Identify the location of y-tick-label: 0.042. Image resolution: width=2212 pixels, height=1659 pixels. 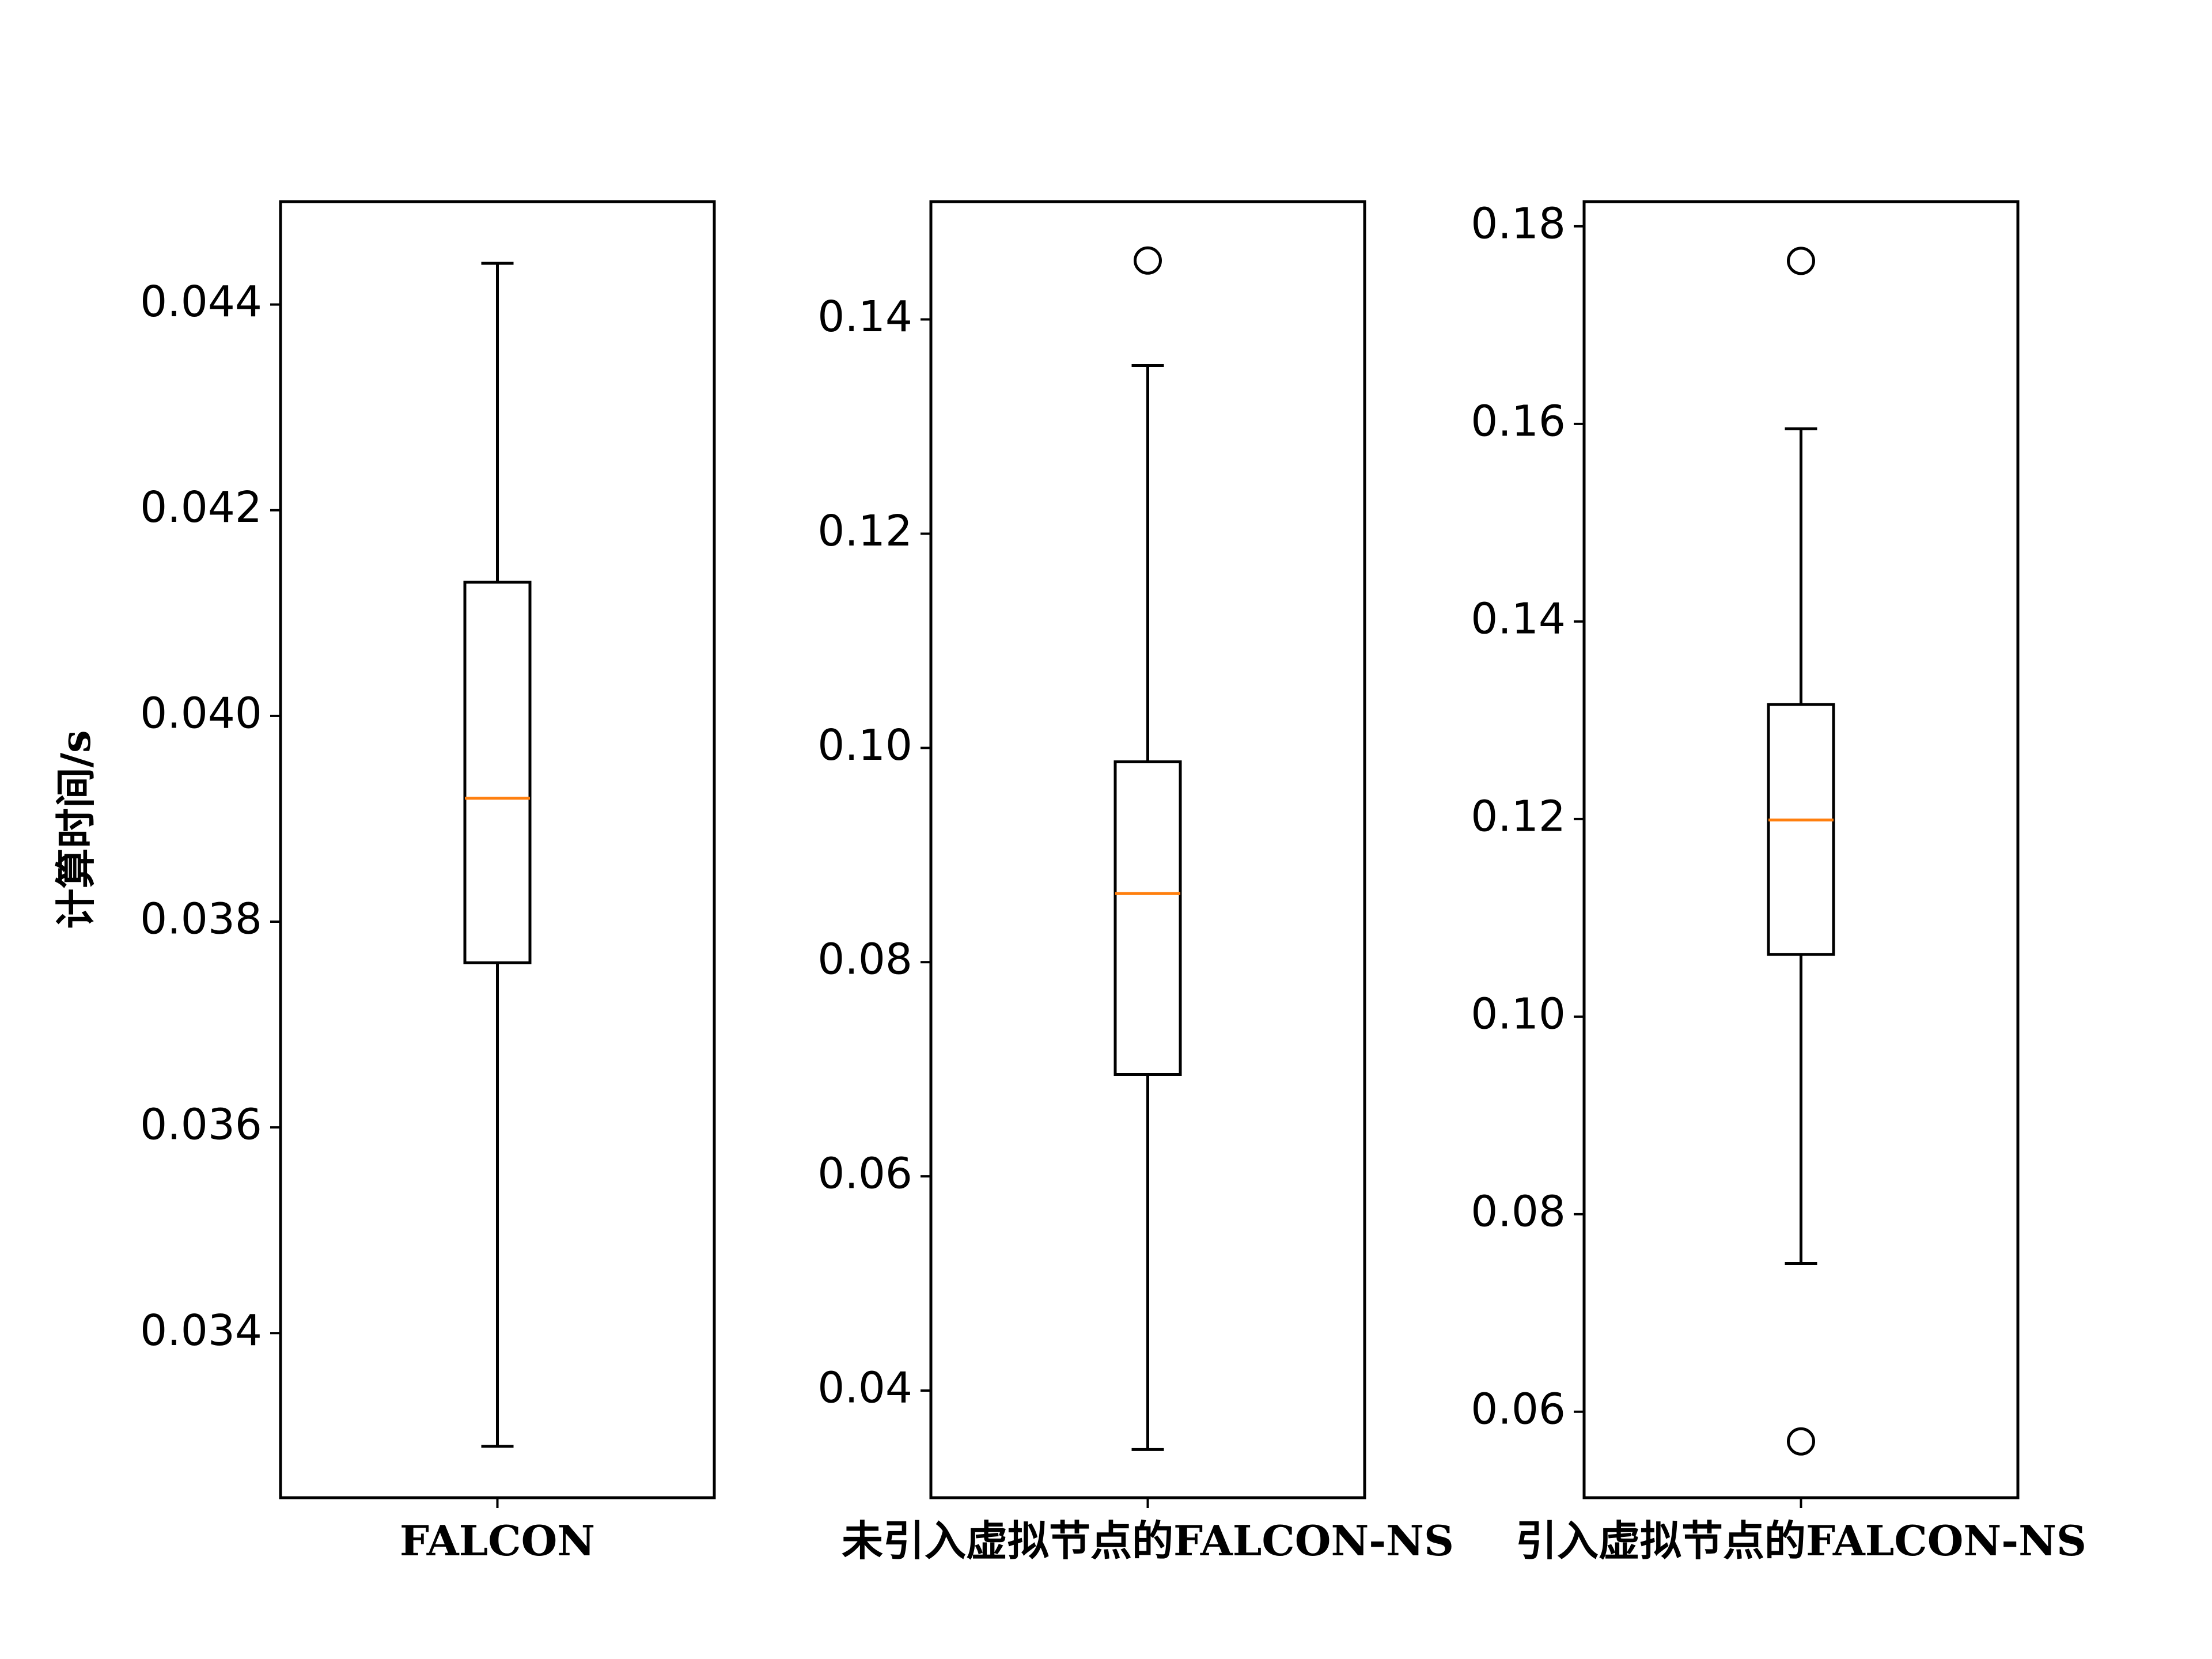
(201, 507).